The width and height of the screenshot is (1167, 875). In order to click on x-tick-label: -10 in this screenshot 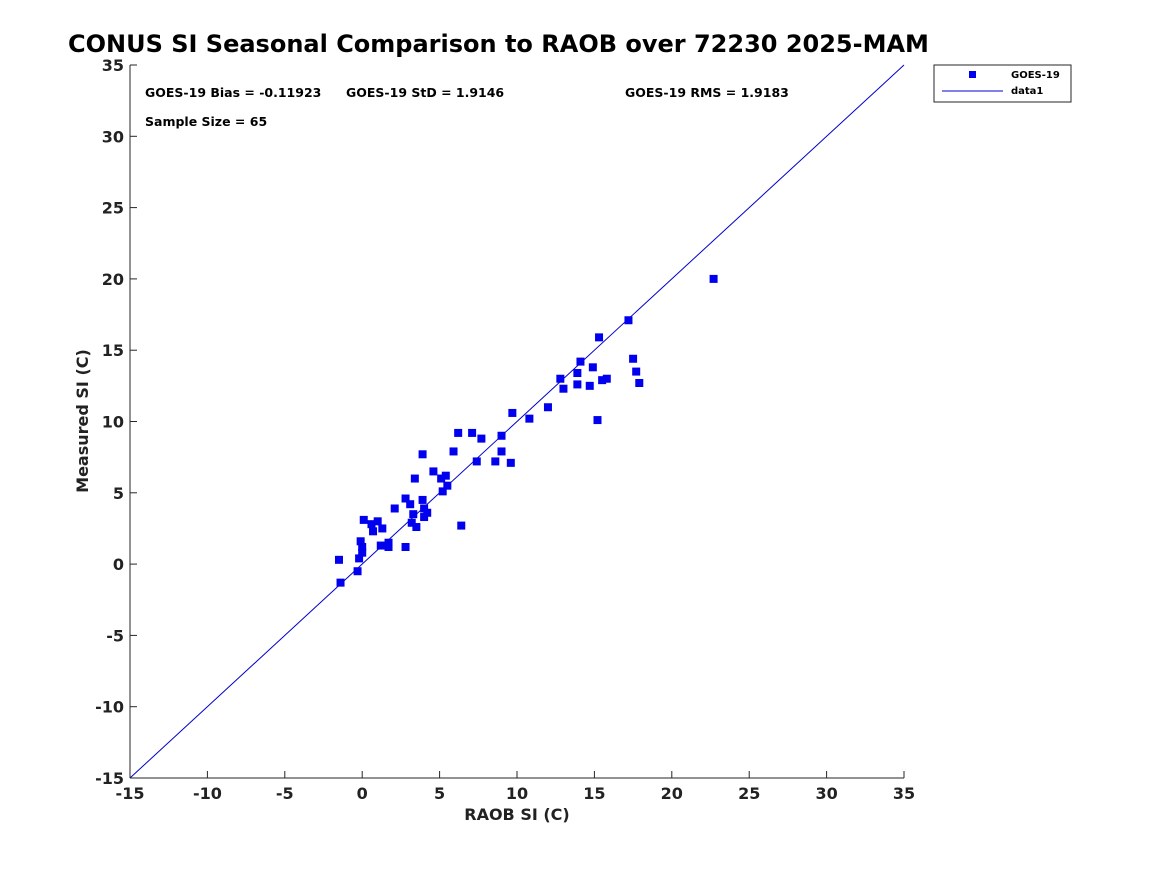, I will do `click(207, 793)`.